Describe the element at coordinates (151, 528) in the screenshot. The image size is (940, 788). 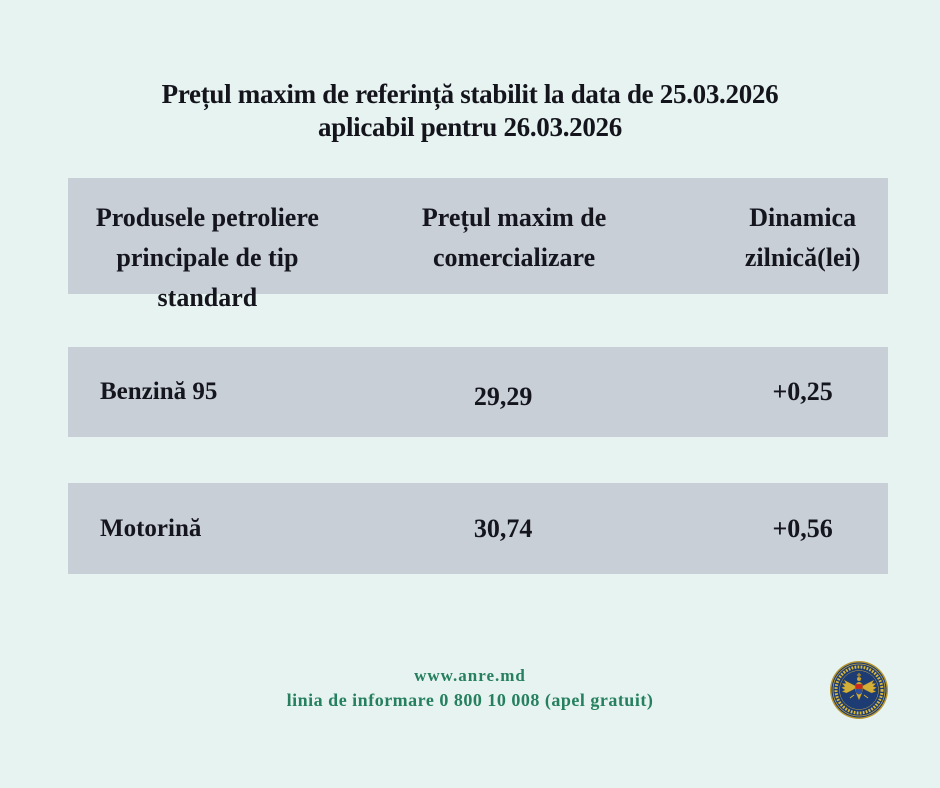
I see `product-name: Motorină` at that location.